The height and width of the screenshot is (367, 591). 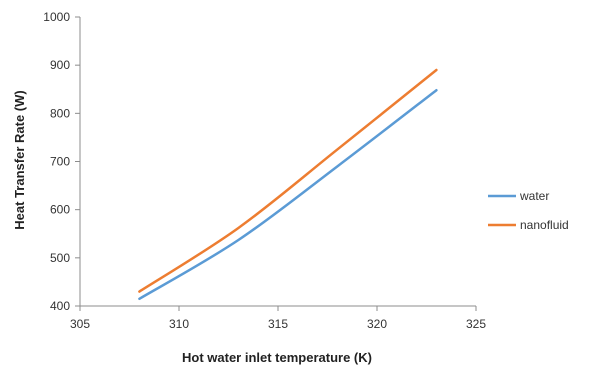 What do you see at coordinates (544, 225) in the screenshot?
I see `legend-label-nanofluid: nanofluid` at bounding box center [544, 225].